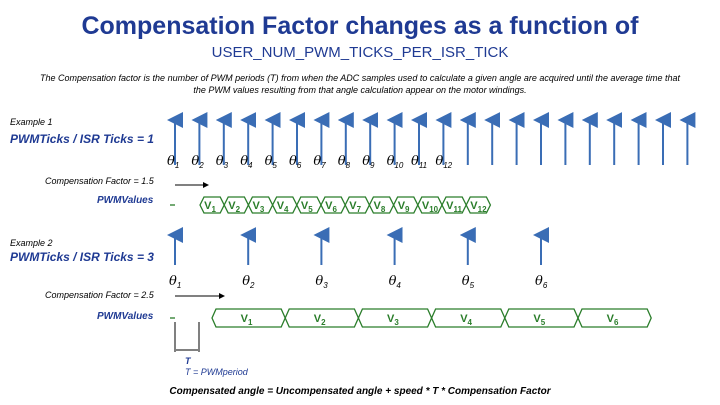 This screenshot has height=405, width=720. What do you see at coordinates (310, 162) in the screenshot?
I see `example1-angle-labels: θ1 θ2 θ3 θ4 θ5 θ6 θ7 θ8 θ9 θ10 θ11 θ12` at bounding box center [310, 162].